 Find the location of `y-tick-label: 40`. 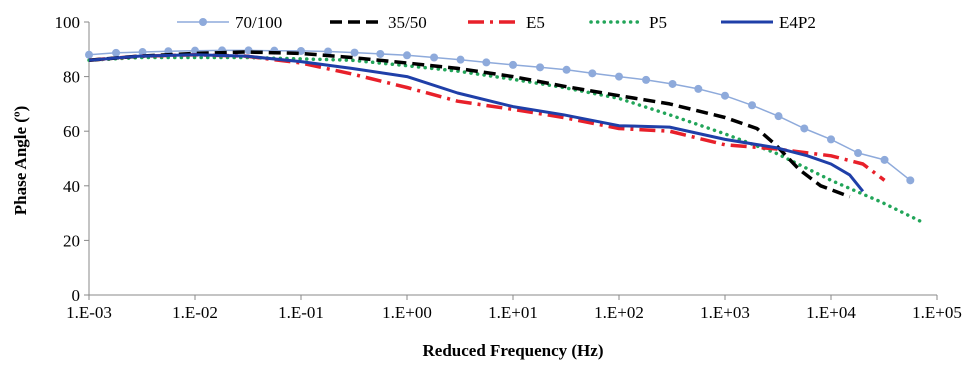

y-tick-label: 40 is located at coordinates (71, 186).